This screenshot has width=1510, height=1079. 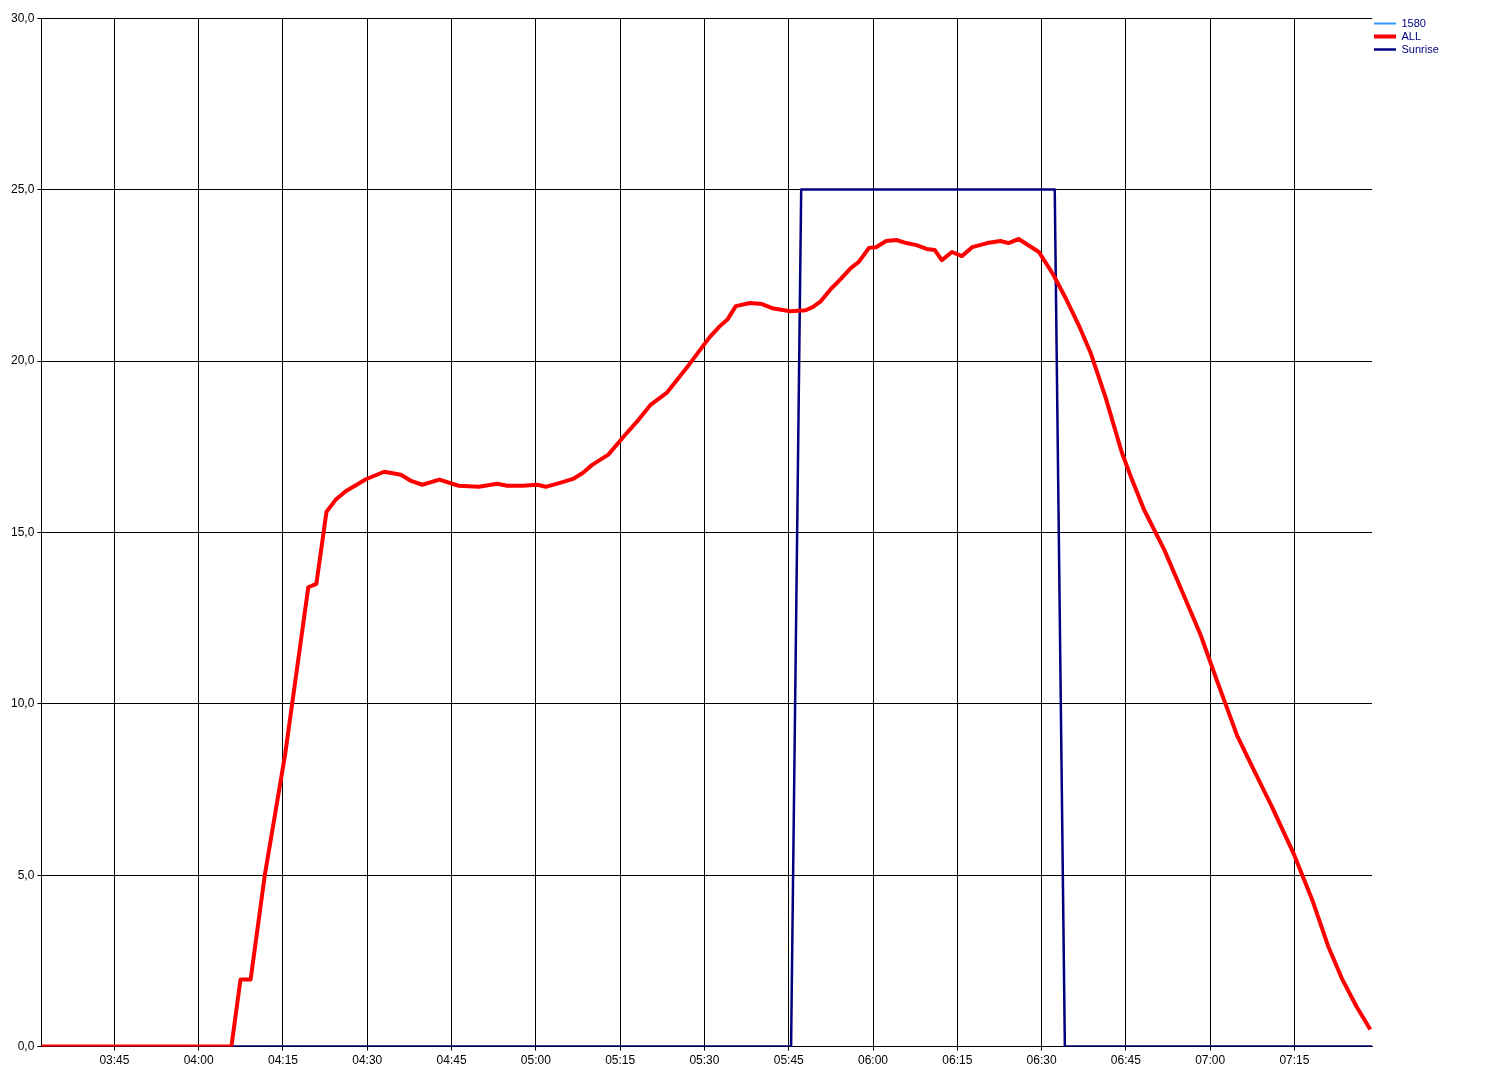 I want to click on x-tick-label: 05:00, so click(x=536, y=1060).